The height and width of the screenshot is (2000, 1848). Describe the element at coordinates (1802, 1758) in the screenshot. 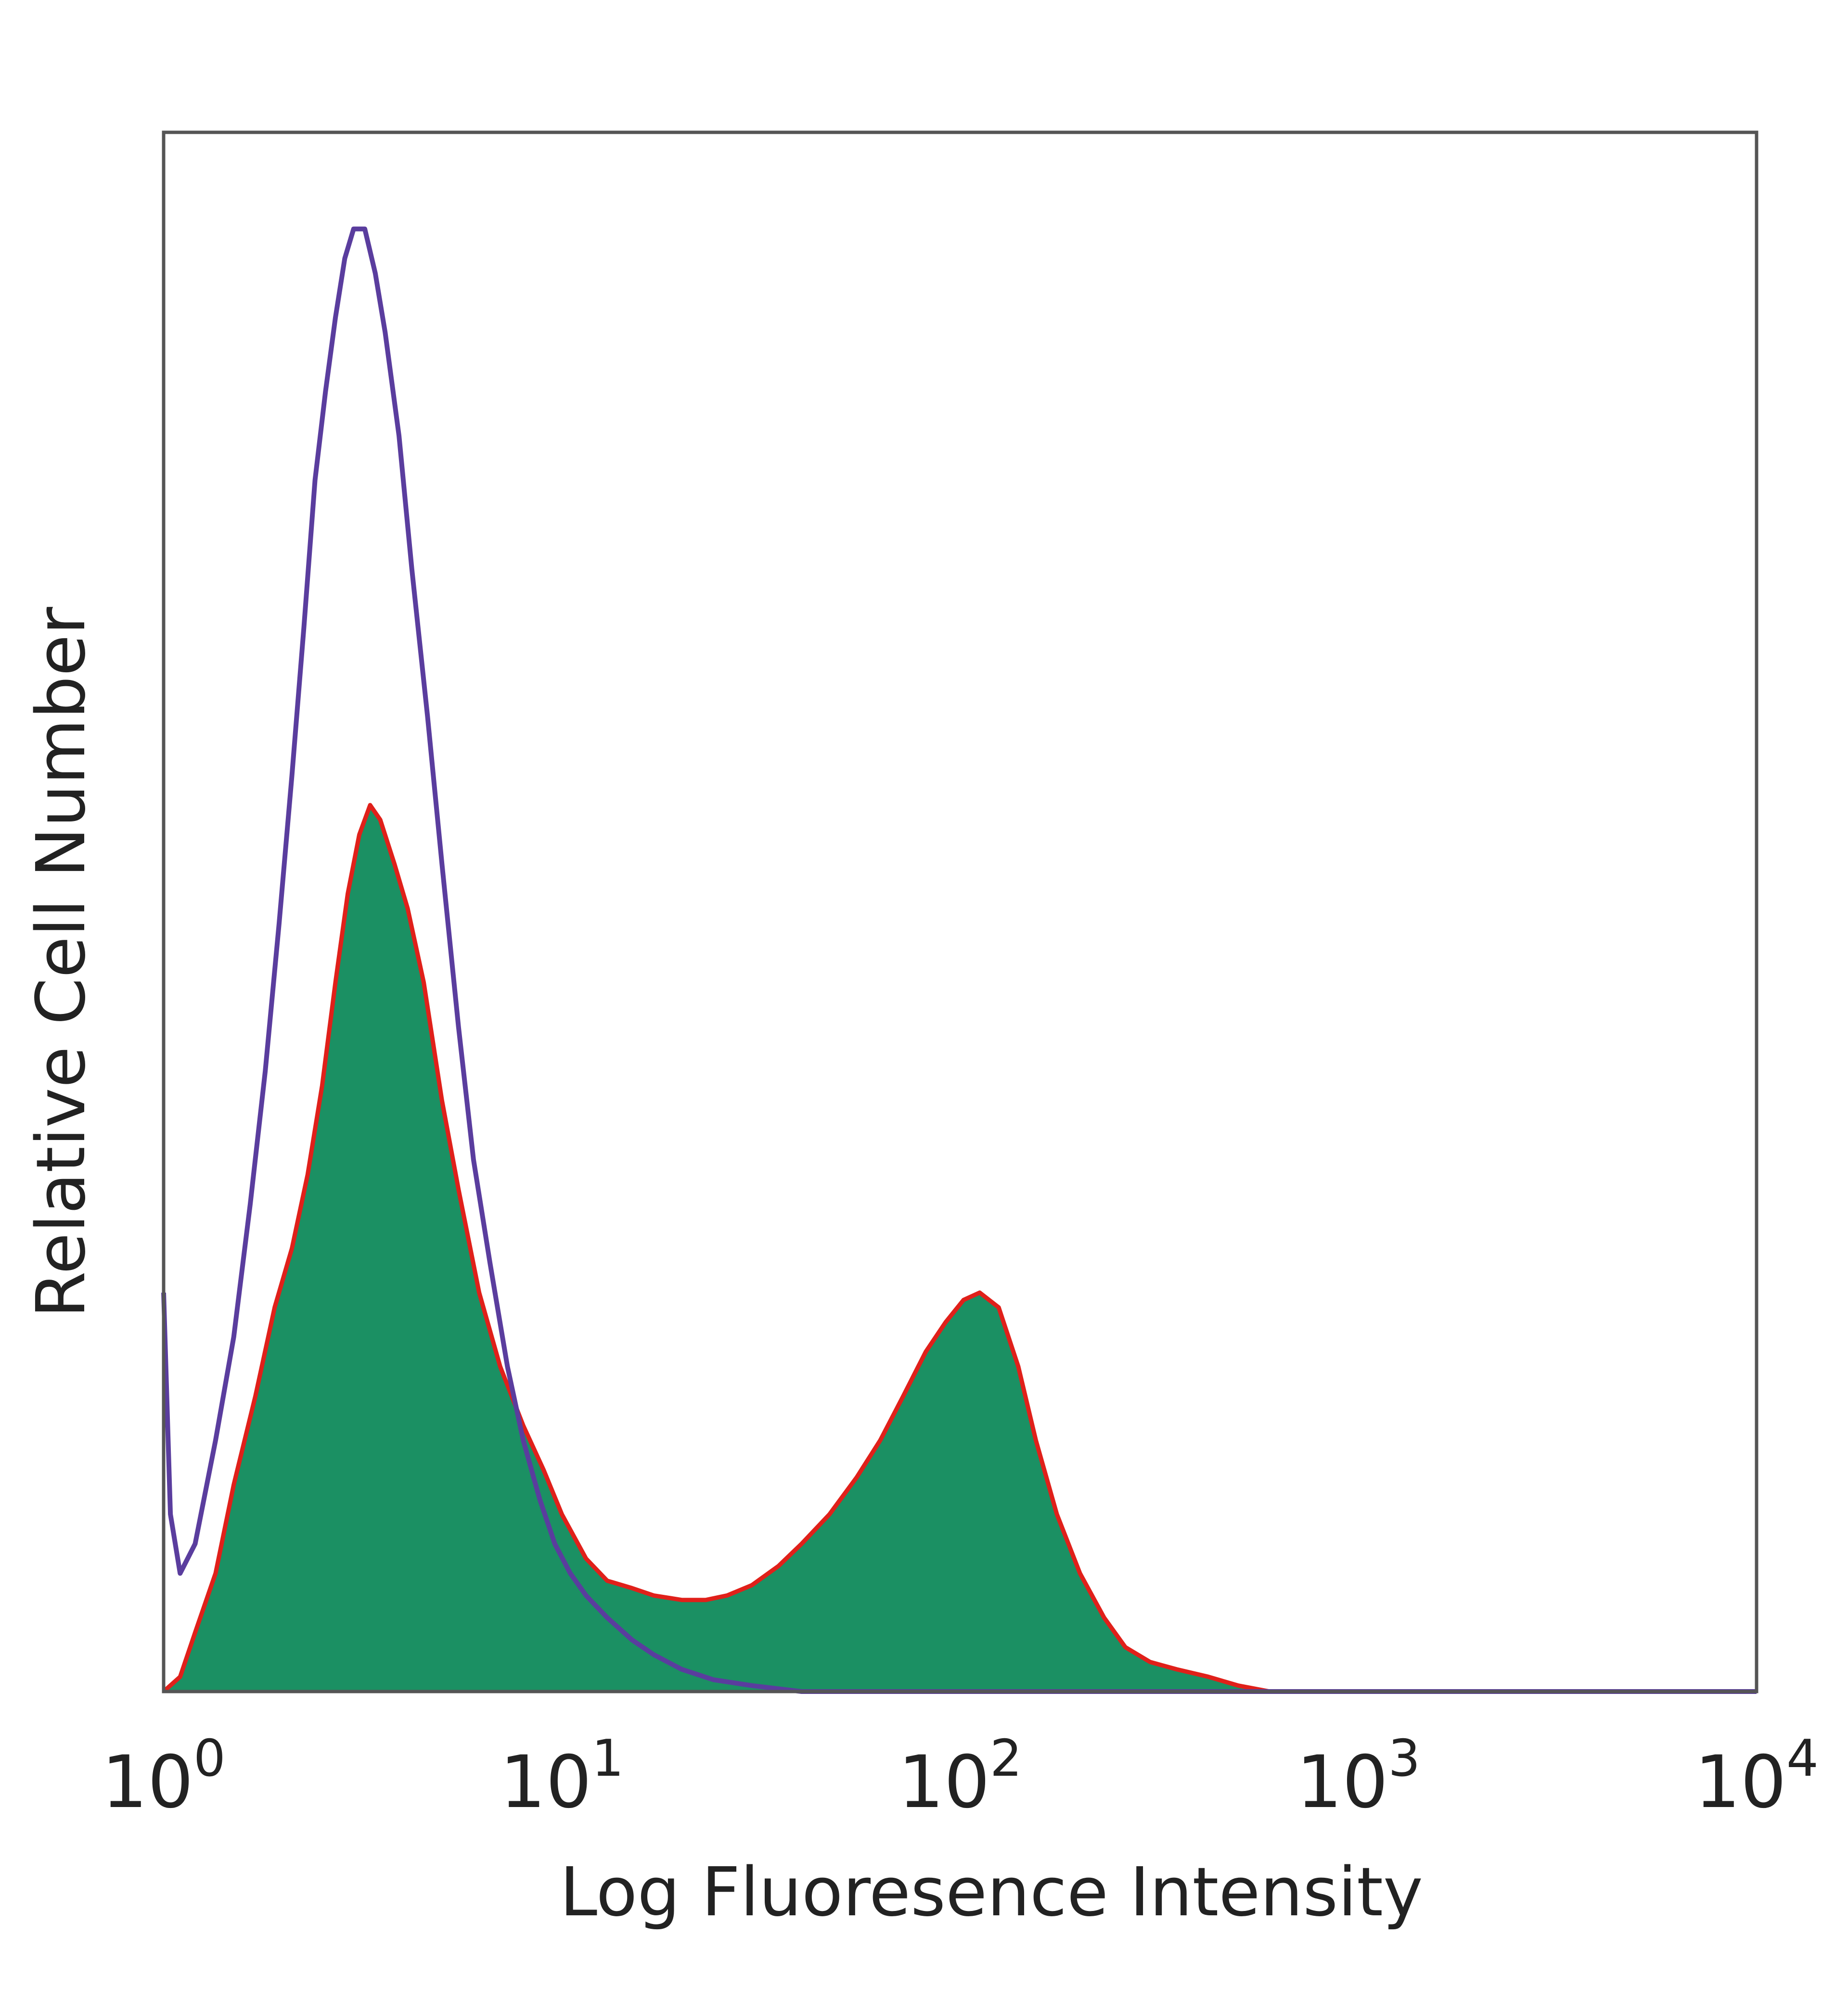

I see `x-tick-exponent-4: 4` at that location.